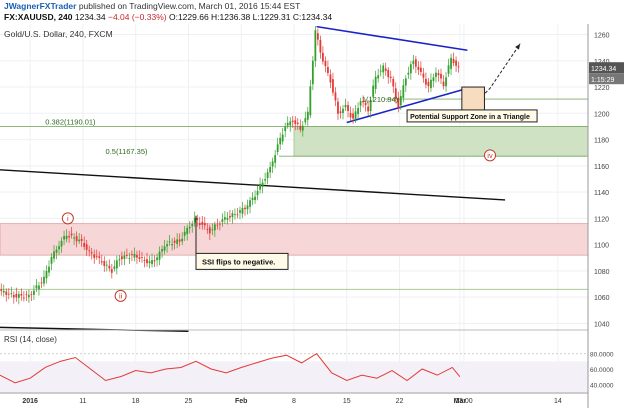  I want to click on rsi-pane, so click(294, 372).